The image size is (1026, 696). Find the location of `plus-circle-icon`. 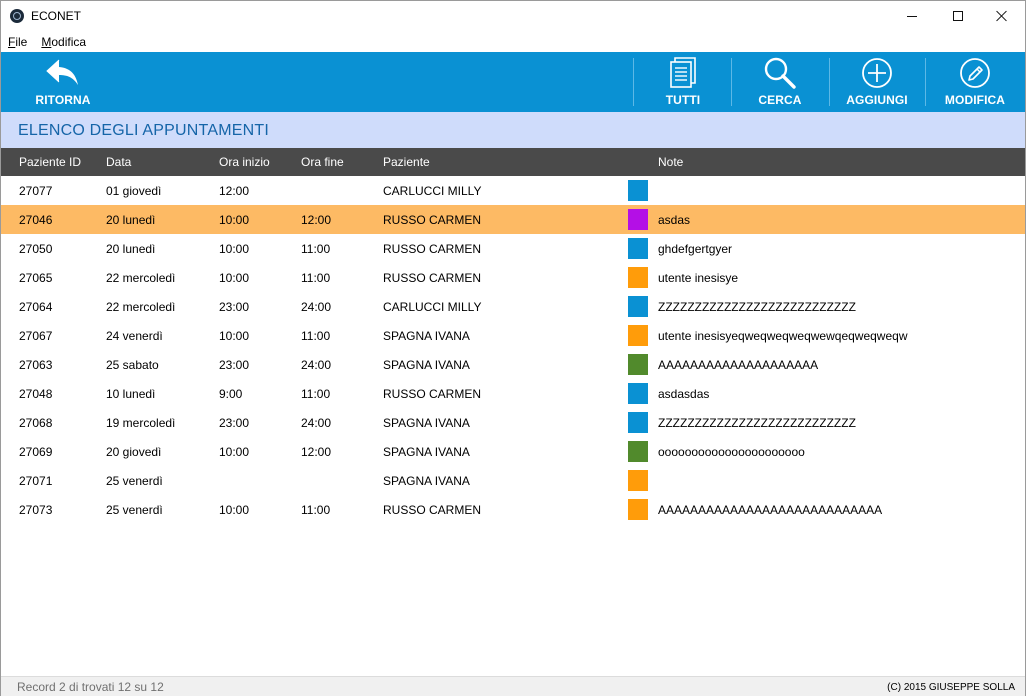

plus-circle-icon is located at coordinates (877, 73).